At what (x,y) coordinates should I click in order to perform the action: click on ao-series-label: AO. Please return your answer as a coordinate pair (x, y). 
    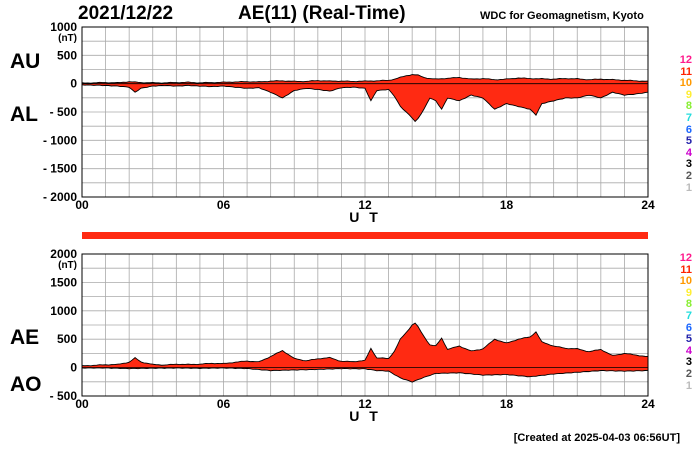
    Looking at the image, I should click on (26, 384).